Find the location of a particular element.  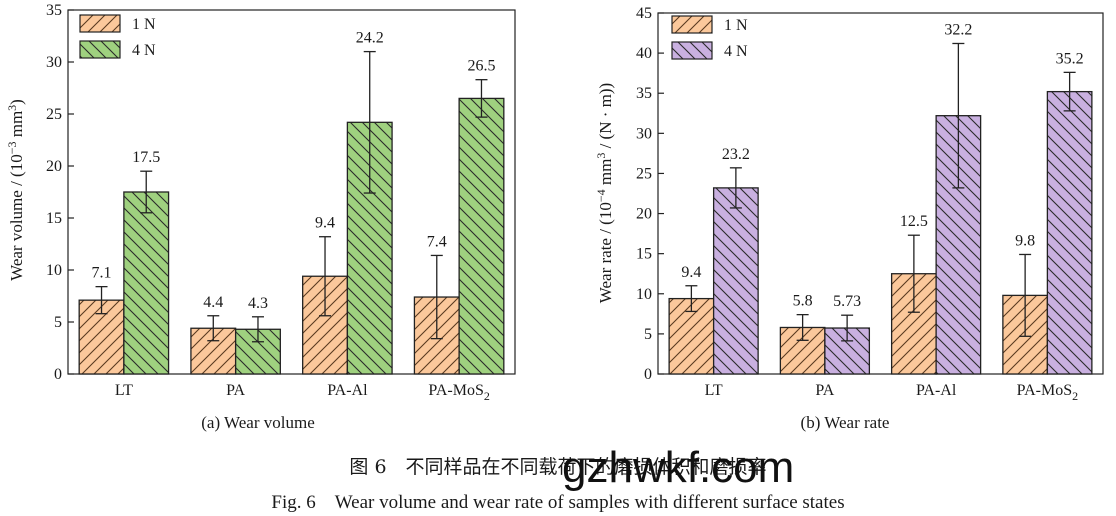

data-label: 4.3 is located at coordinates (258, 303).